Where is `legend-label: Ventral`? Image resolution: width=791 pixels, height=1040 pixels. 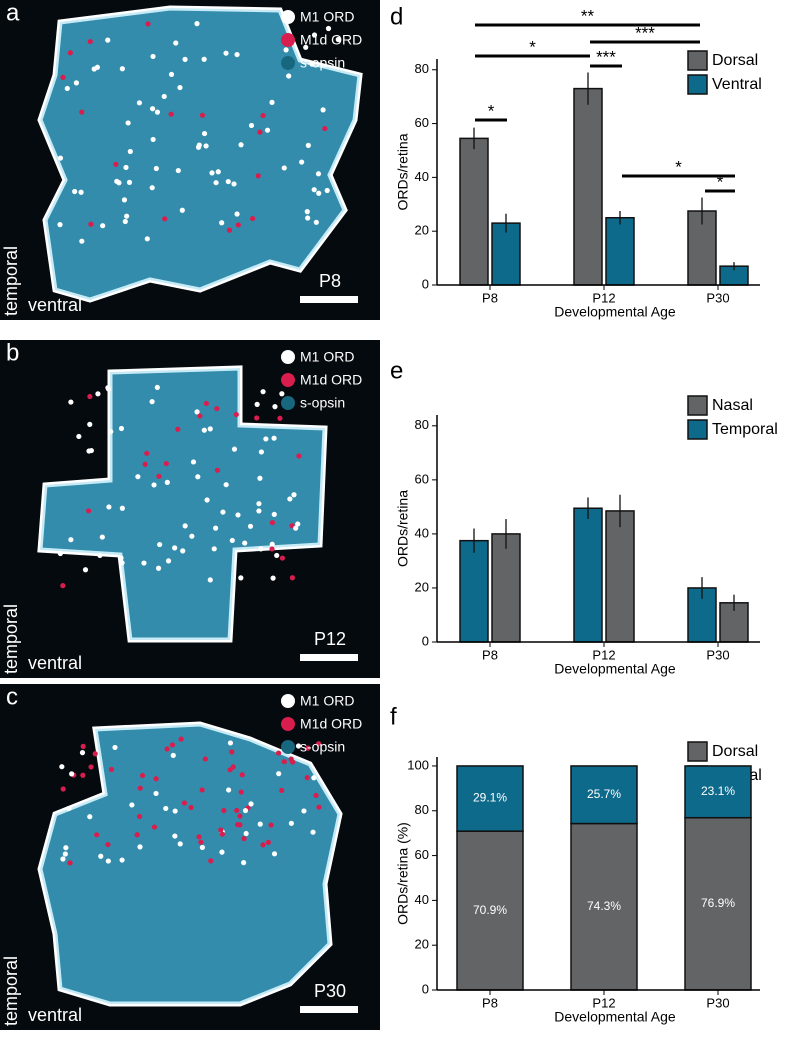
legend-label: Ventral is located at coordinates (737, 84).